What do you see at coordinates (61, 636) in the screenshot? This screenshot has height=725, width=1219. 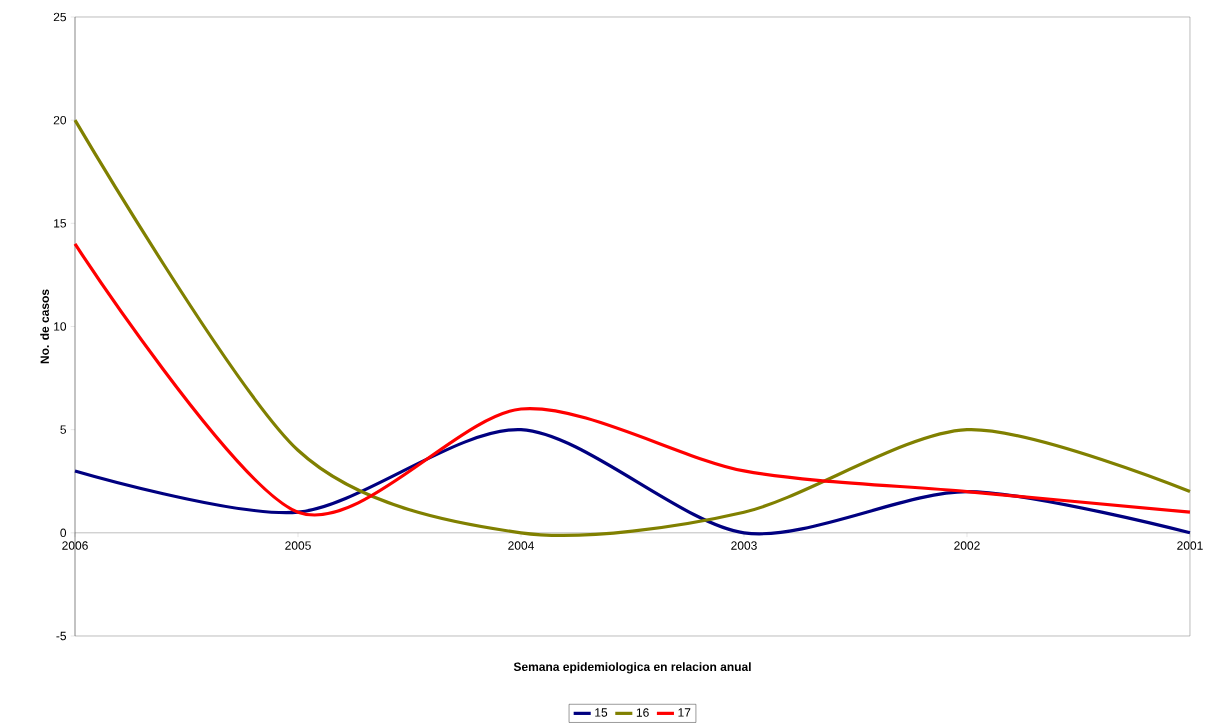 I see `y-tick-label: -5` at bounding box center [61, 636].